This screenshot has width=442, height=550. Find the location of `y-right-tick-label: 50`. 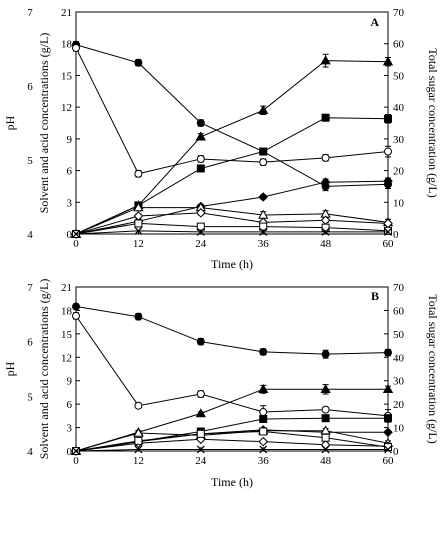

y-right-tick-label: 50 is located at coordinates (399, 76).